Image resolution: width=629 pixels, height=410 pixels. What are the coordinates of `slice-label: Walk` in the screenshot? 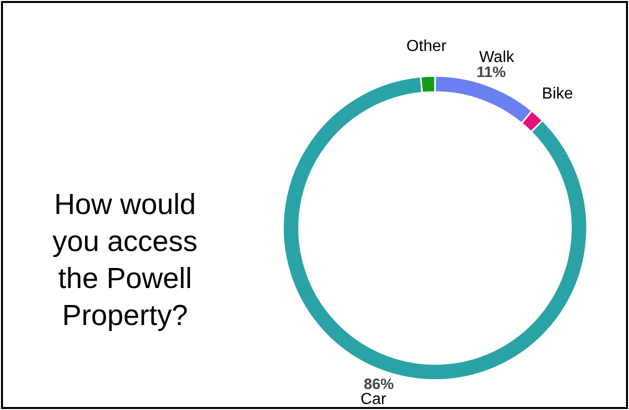 It's located at (497, 57).